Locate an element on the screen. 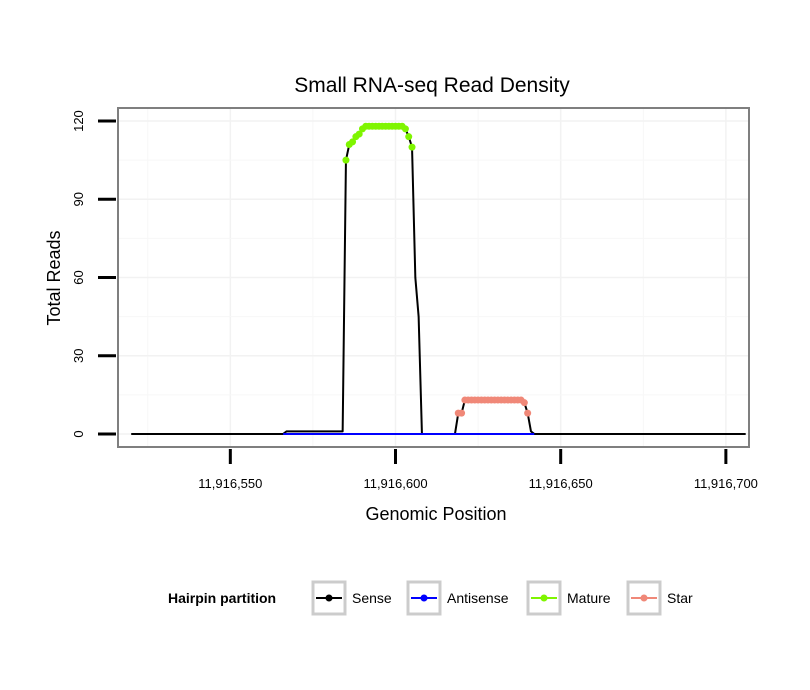 The image size is (810, 690). x-tick-label: 11,916,650 is located at coordinates (561, 483).